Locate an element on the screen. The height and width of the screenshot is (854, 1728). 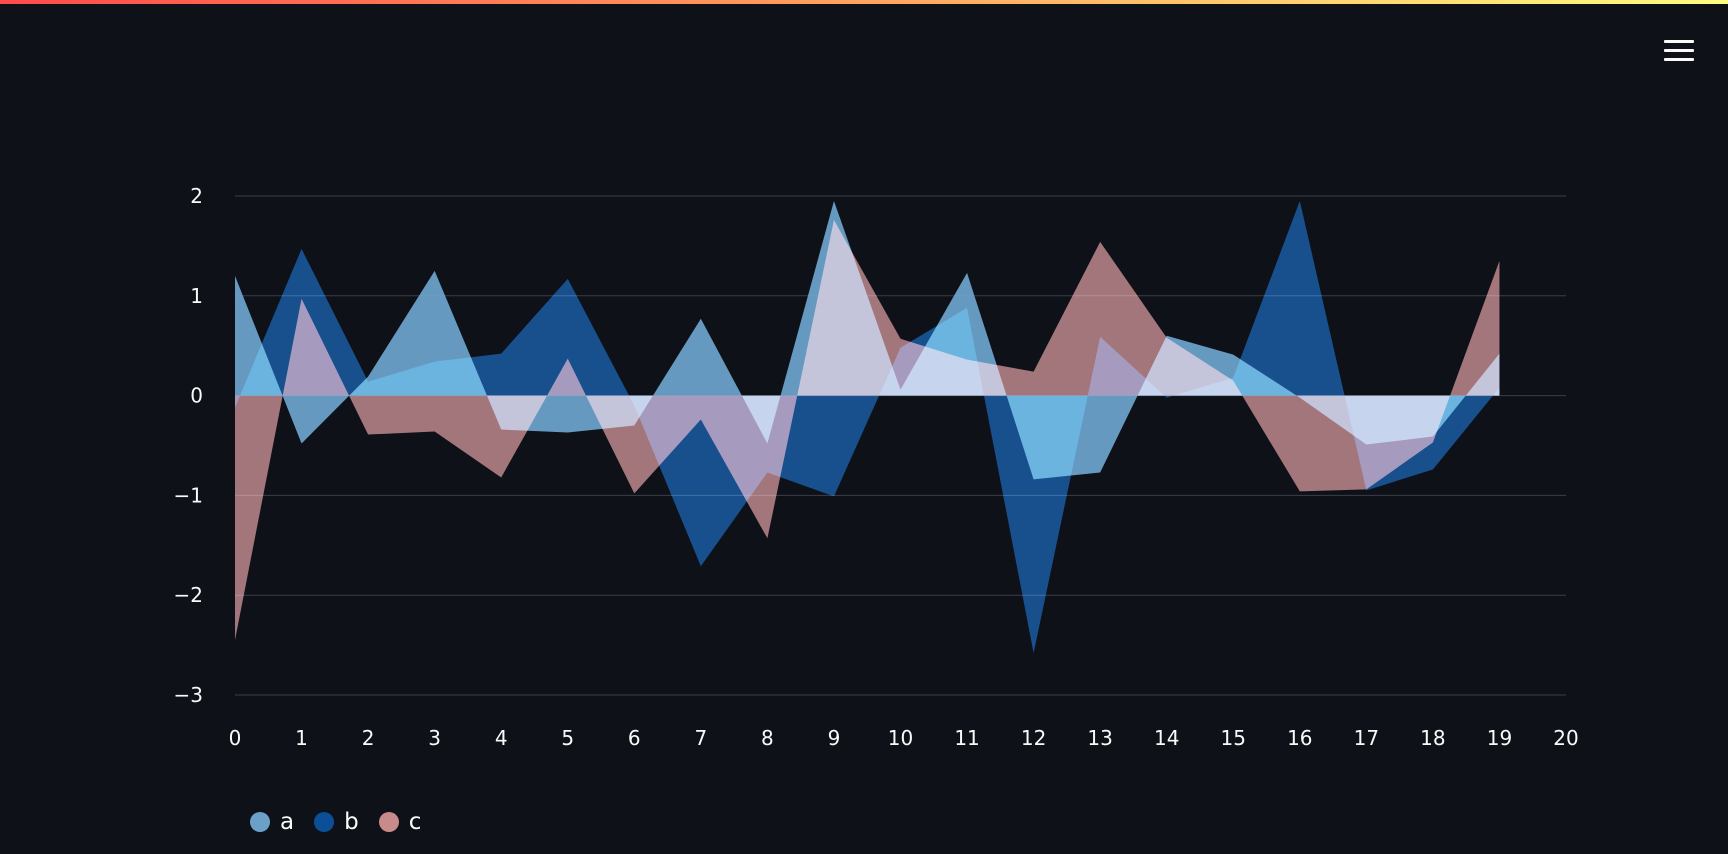
top-decoration-bar is located at coordinates (864, 2).